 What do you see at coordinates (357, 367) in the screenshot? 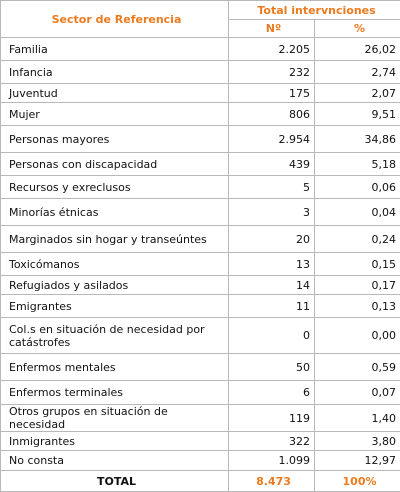
I see `row-percent: 0,59` at bounding box center [357, 367].